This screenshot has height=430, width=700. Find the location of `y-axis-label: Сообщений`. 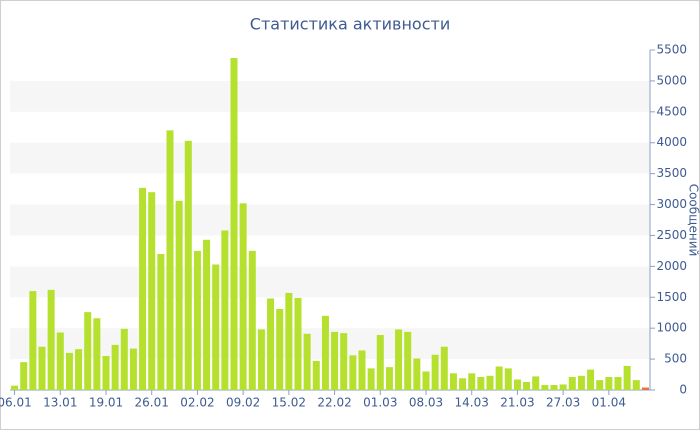

y-axis-label: Сообщений is located at coordinates (693, 220).